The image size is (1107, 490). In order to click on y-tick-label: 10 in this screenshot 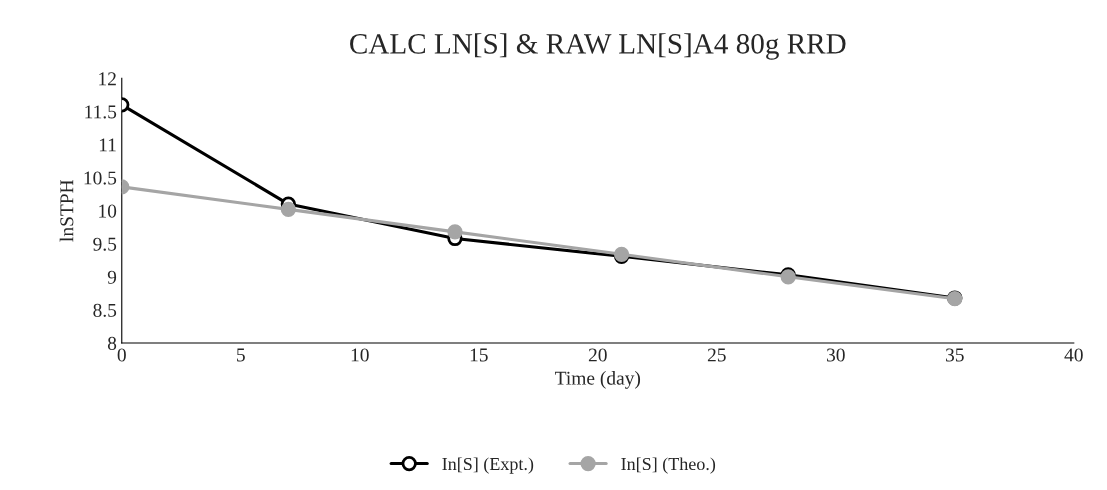, I will do `click(108, 211)`.